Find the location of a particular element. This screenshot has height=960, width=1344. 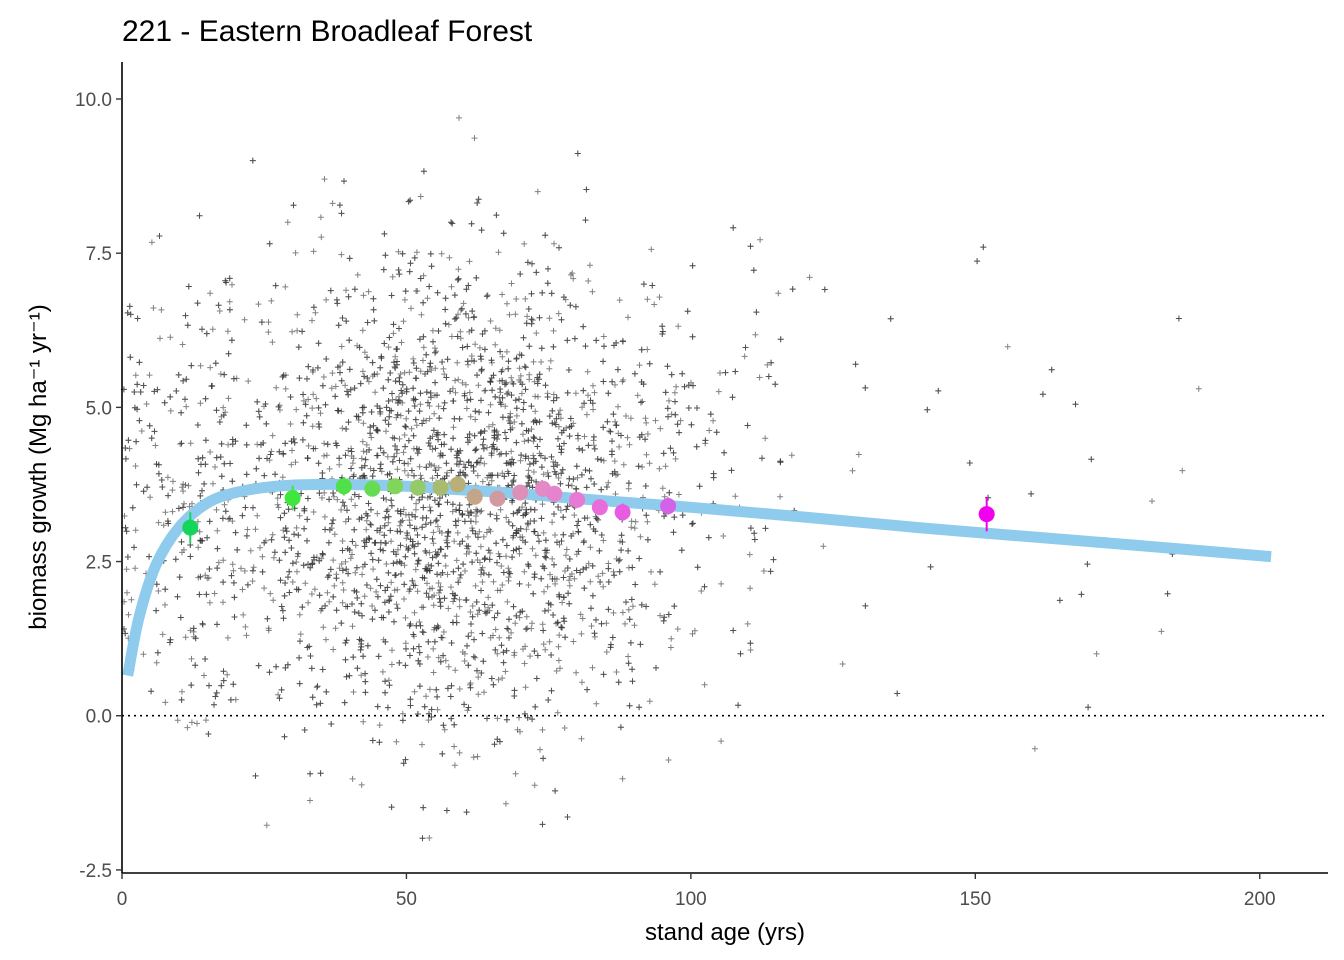

y-ticks: -2.50.02.55.07.510.0 is located at coordinates (98, 486).